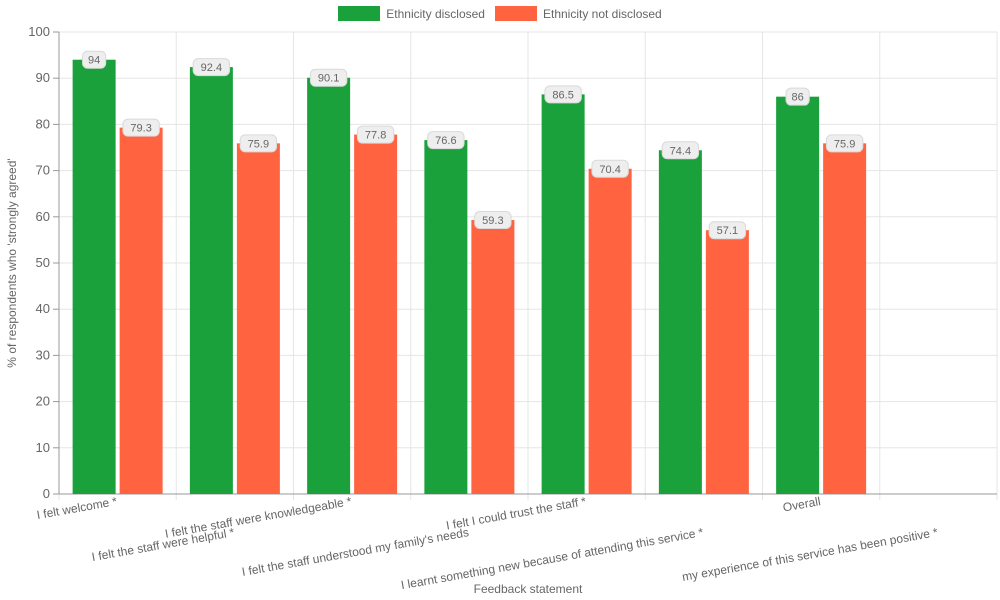  What do you see at coordinates (43, 123) in the screenshot?
I see `y-tick-label: 80` at bounding box center [43, 123].